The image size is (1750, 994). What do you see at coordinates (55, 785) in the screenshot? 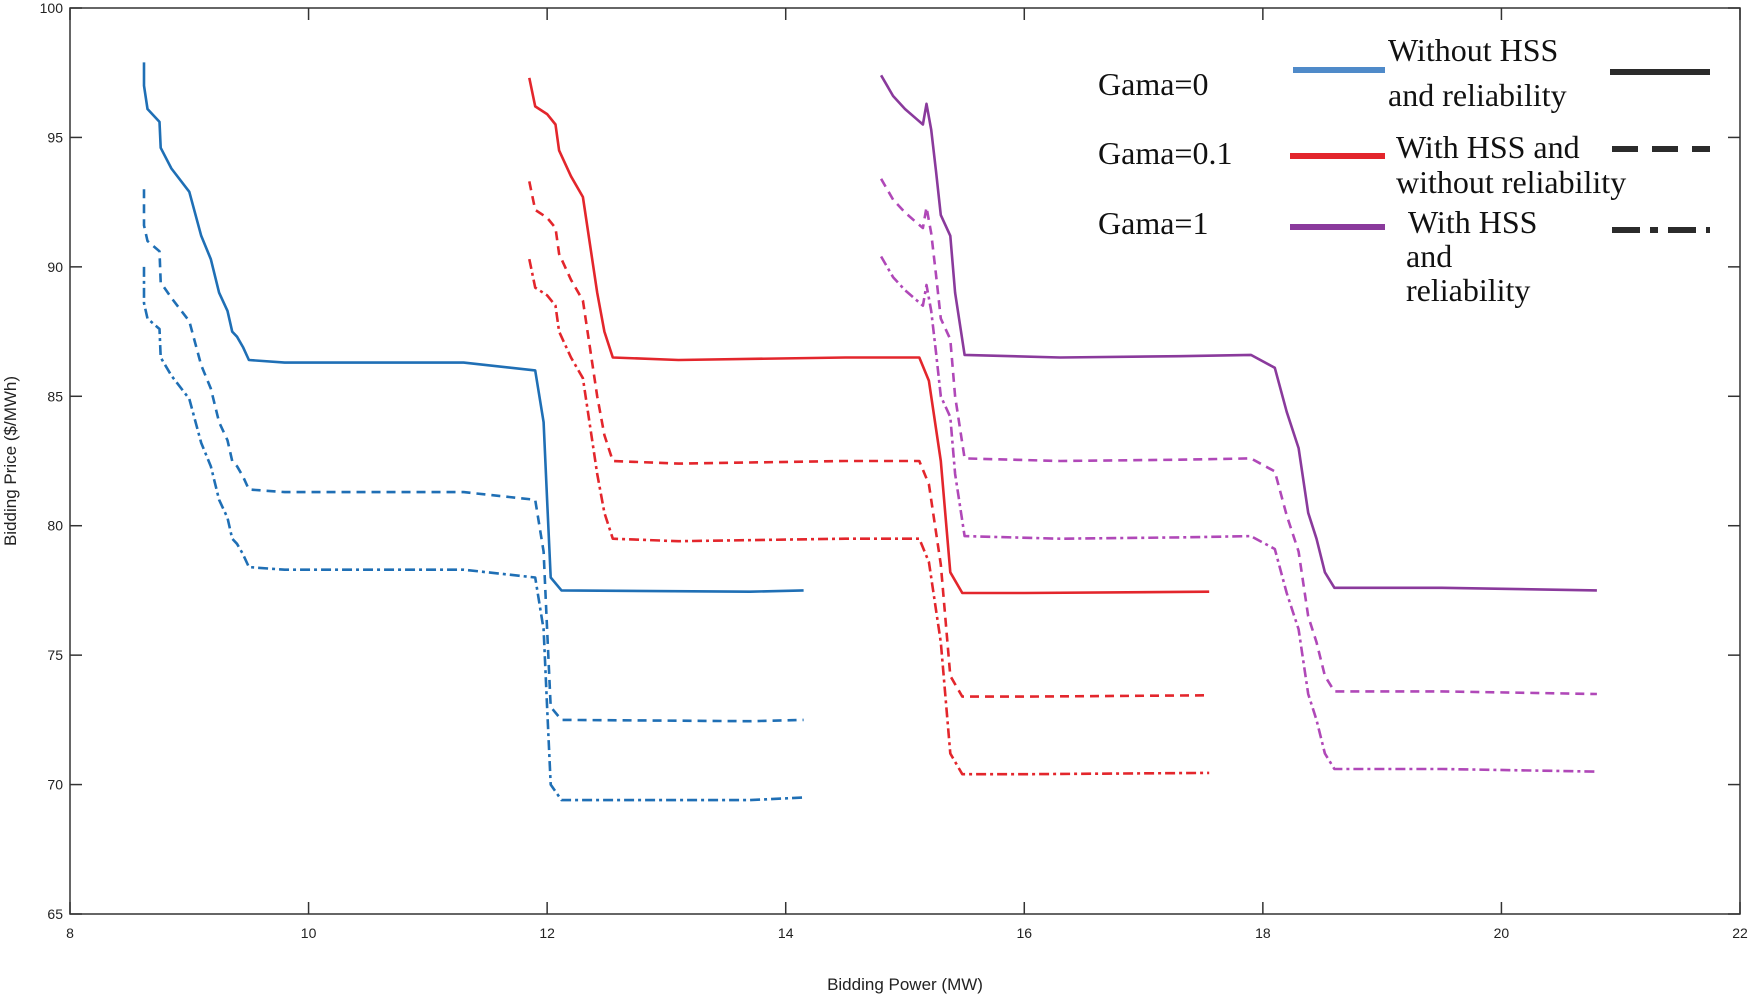
I see `y-tick-label: 70` at bounding box center [55, 785].